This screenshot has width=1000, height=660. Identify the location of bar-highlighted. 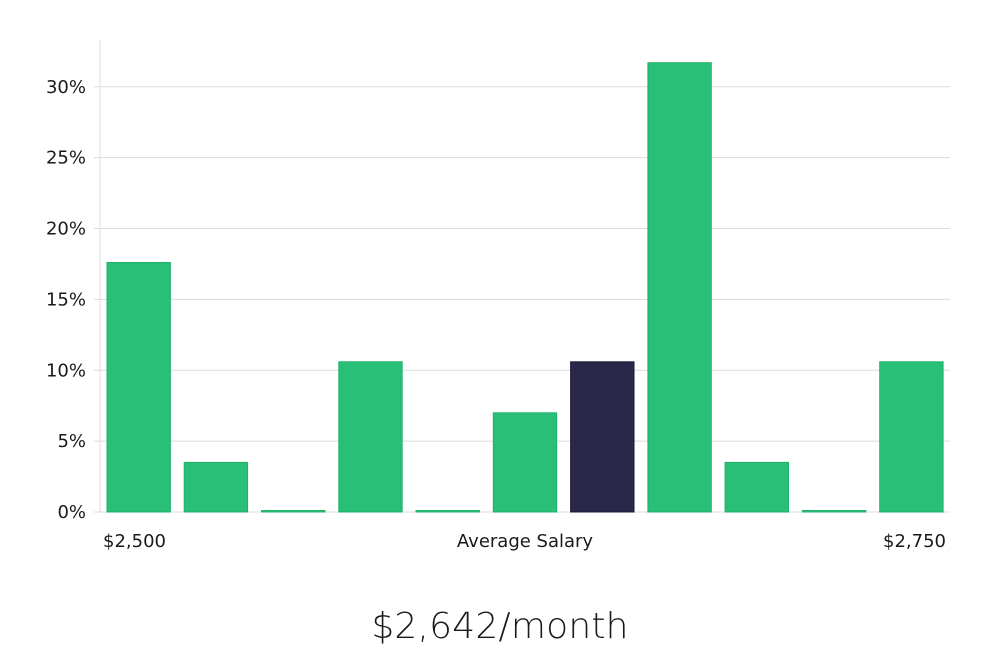
(602, 437).